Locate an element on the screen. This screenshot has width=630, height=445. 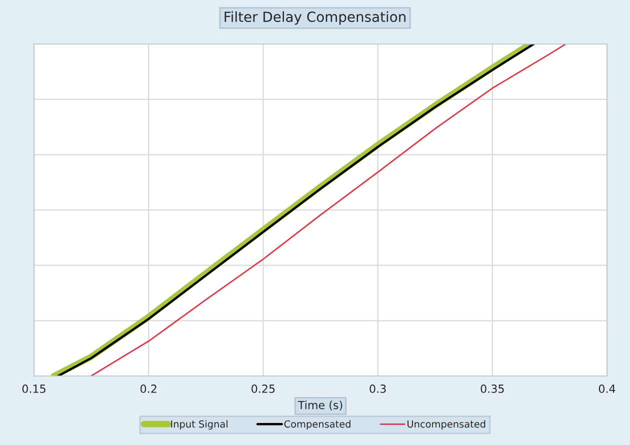
x-tick-label: 0.3 is located at coordinates (378, 388).